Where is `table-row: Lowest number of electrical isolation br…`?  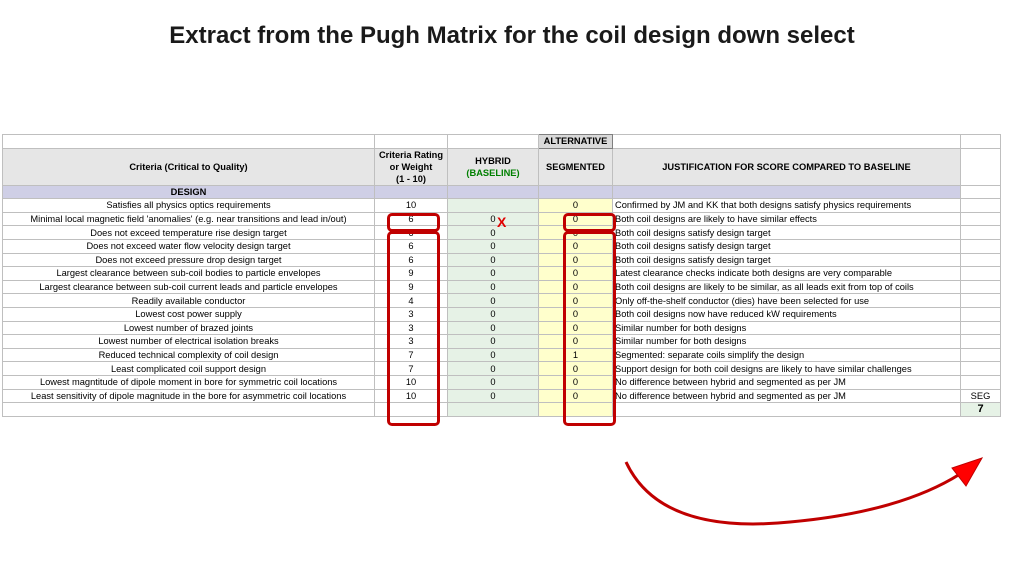
table-row: Lowest number of electrical isolation br… is located at coordinates (501, 341).